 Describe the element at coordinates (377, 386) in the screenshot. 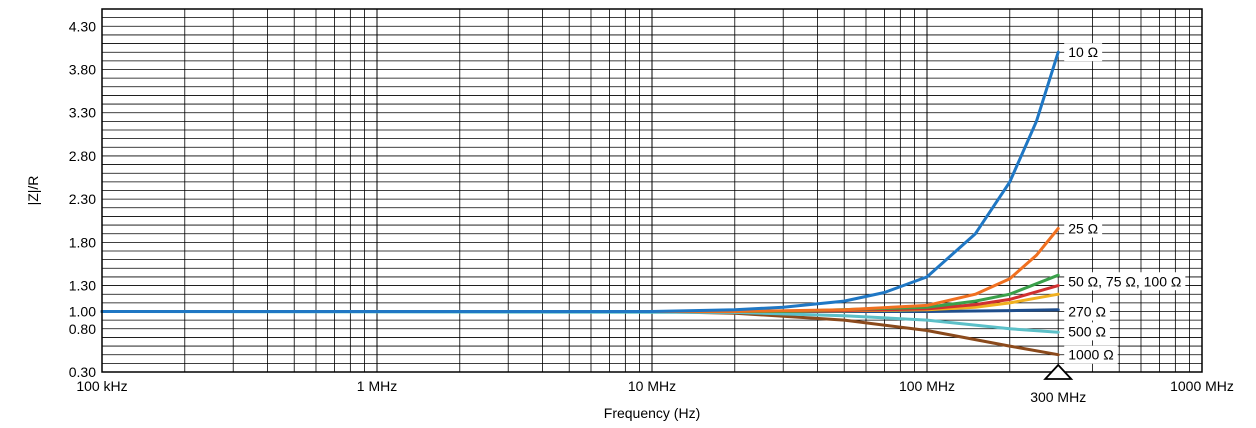

I see `x-tick-label: 1 MHz` at that location.